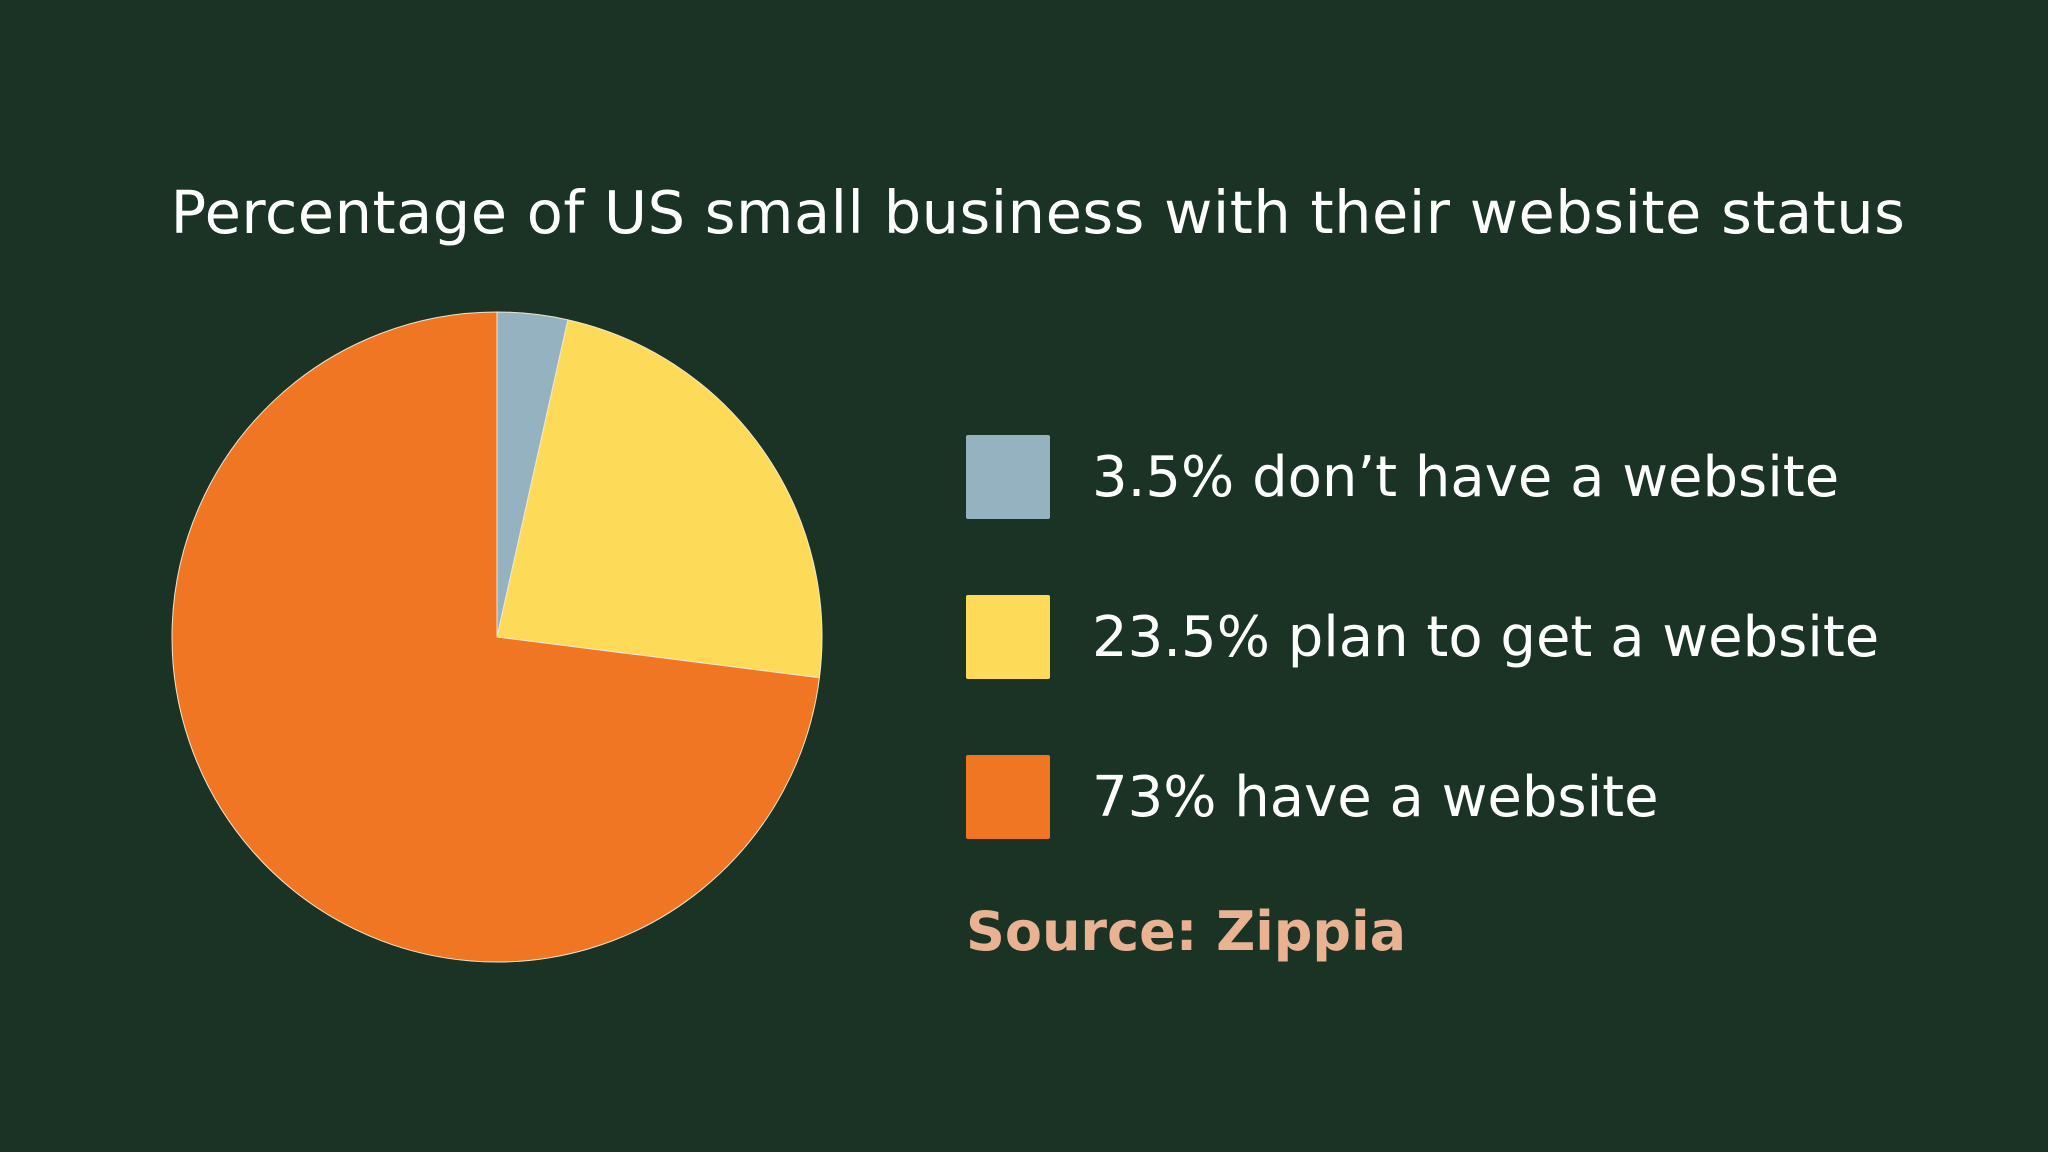  I want to click on legend-label-have-website: 73% have a website, so click(1375, 797).